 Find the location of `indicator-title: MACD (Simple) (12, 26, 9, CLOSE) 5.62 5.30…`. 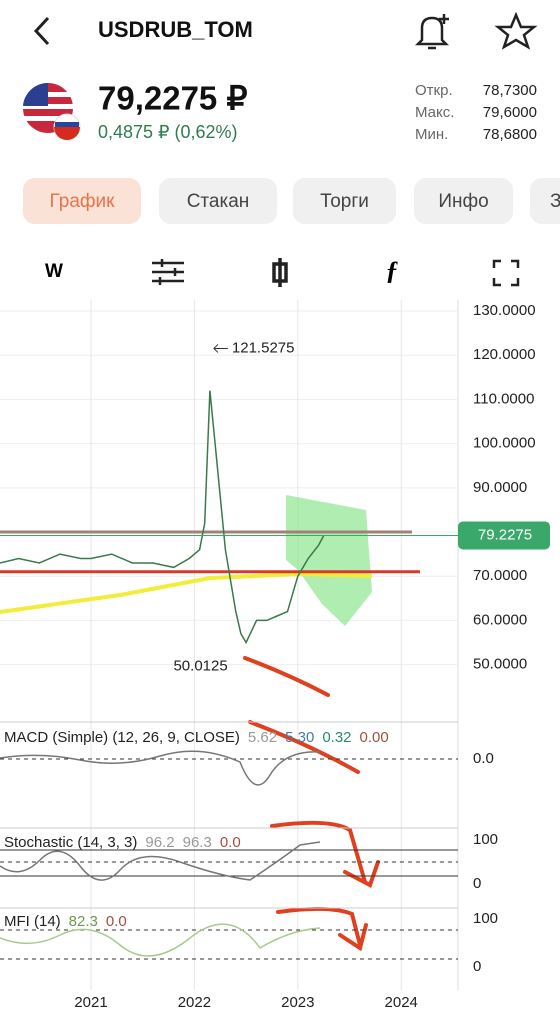

indicator-title: MACD (Simple) (12, 26, 9, CLOSE) 5.62 5.30… is located at coordinates (196, 737).